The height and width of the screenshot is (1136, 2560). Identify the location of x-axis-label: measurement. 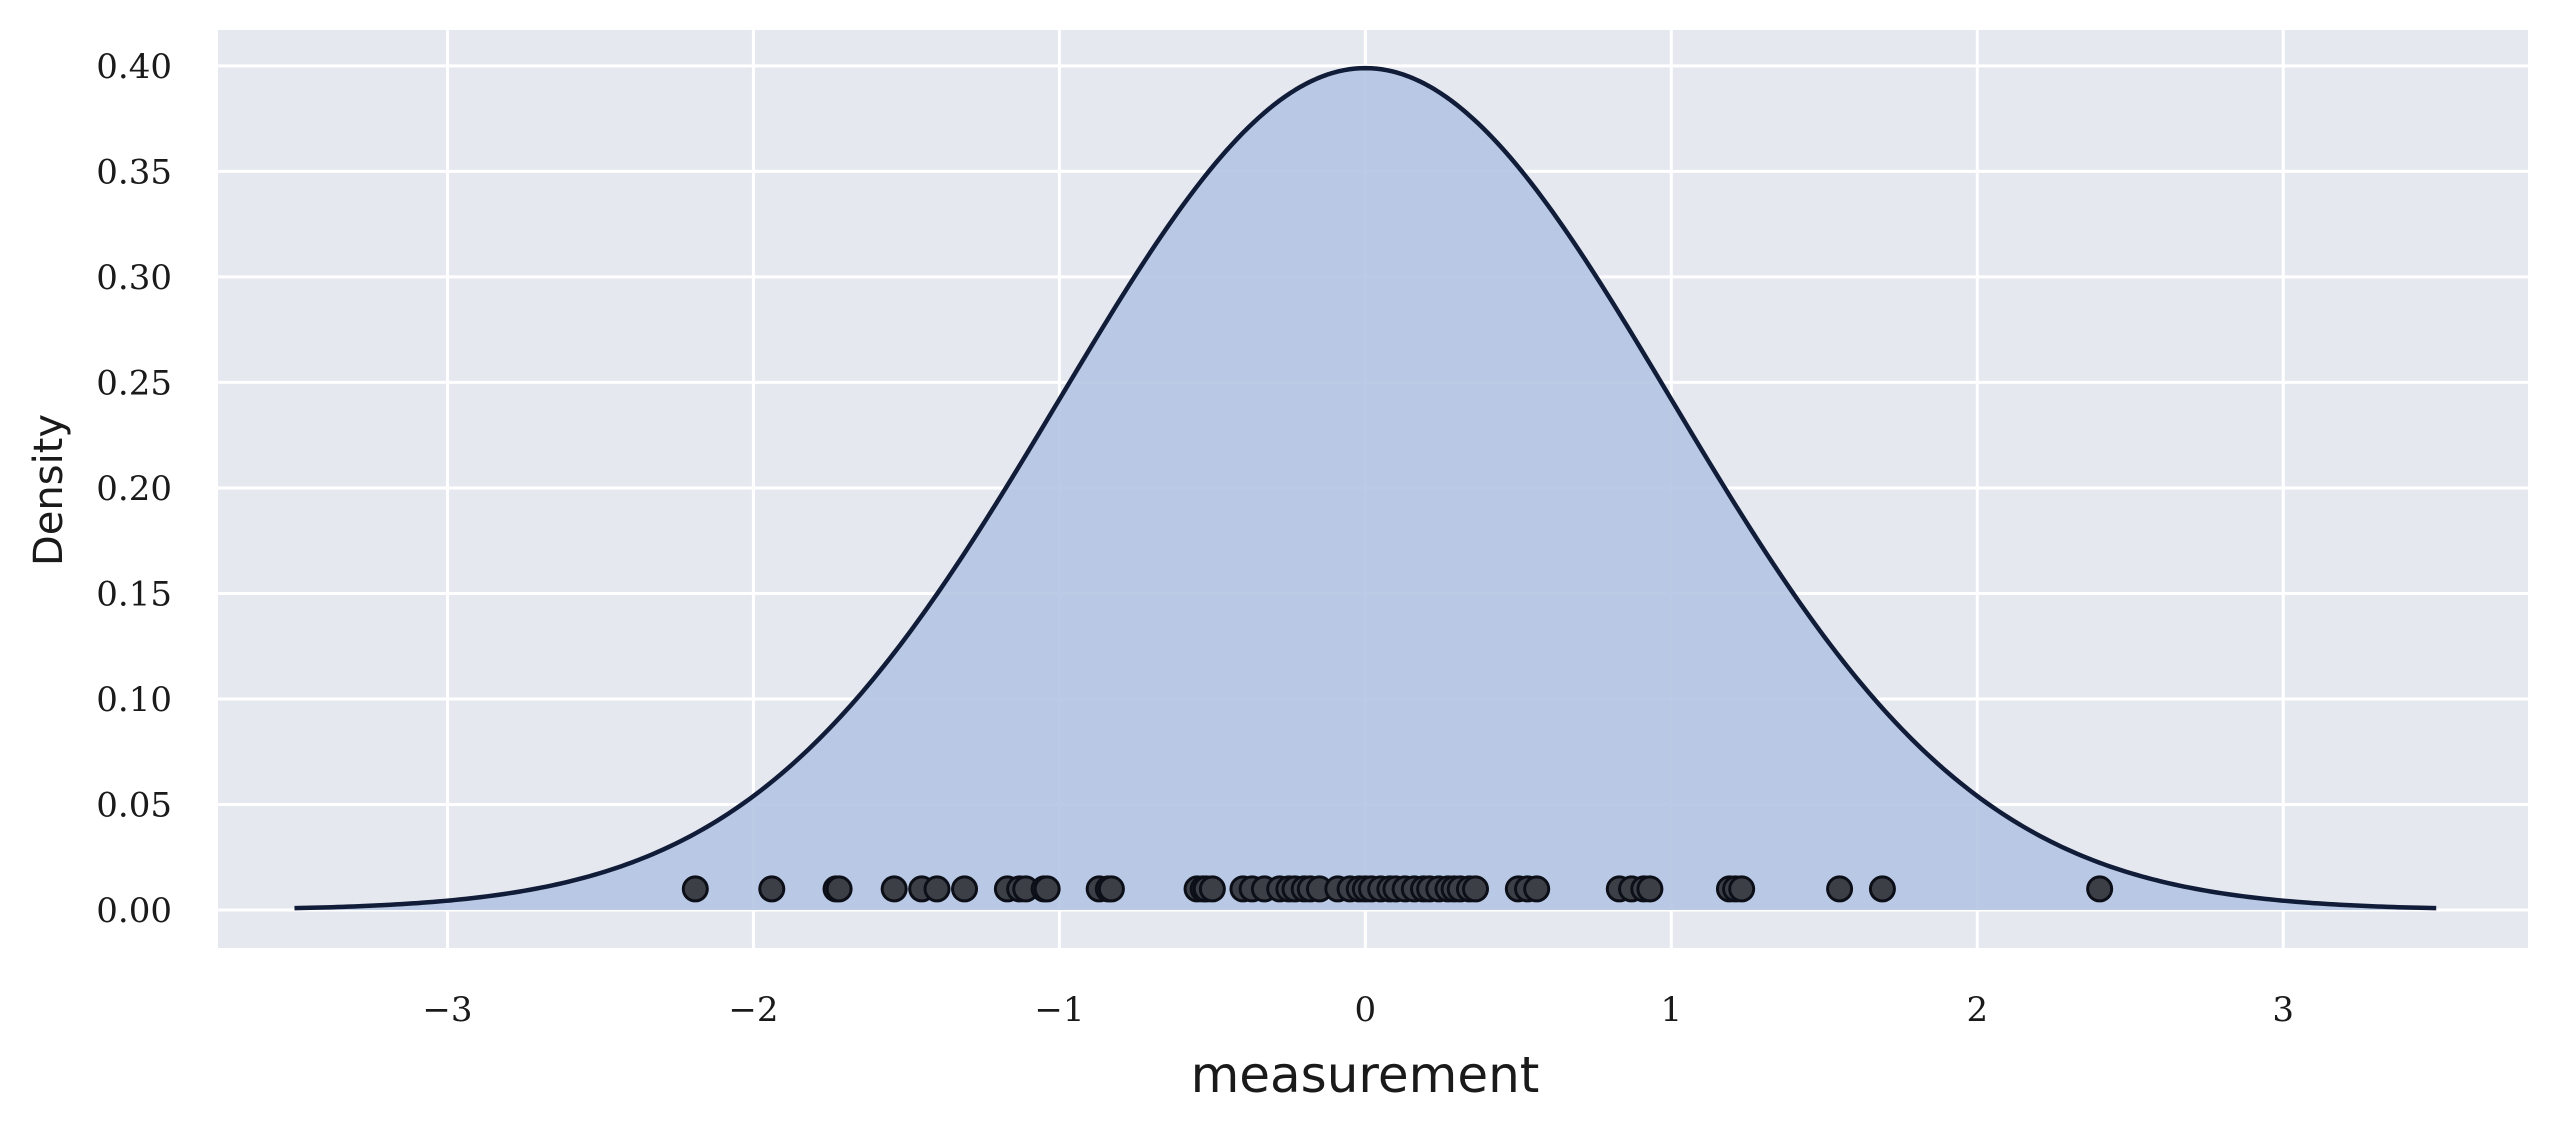
(1365, 1075).